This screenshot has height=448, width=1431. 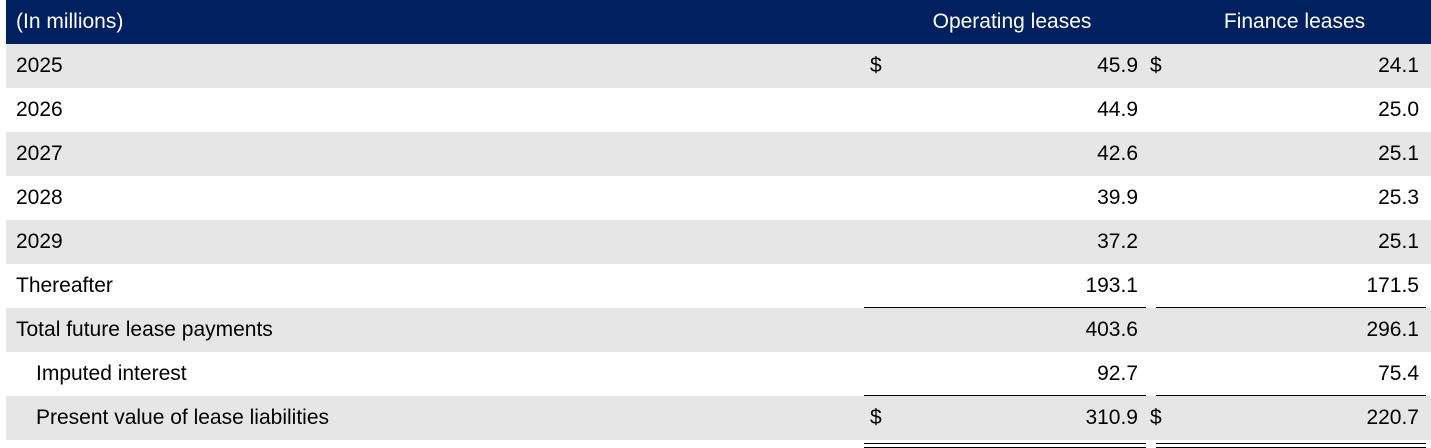 I want to click on row-label: 2028, so click(x=39, y=197).